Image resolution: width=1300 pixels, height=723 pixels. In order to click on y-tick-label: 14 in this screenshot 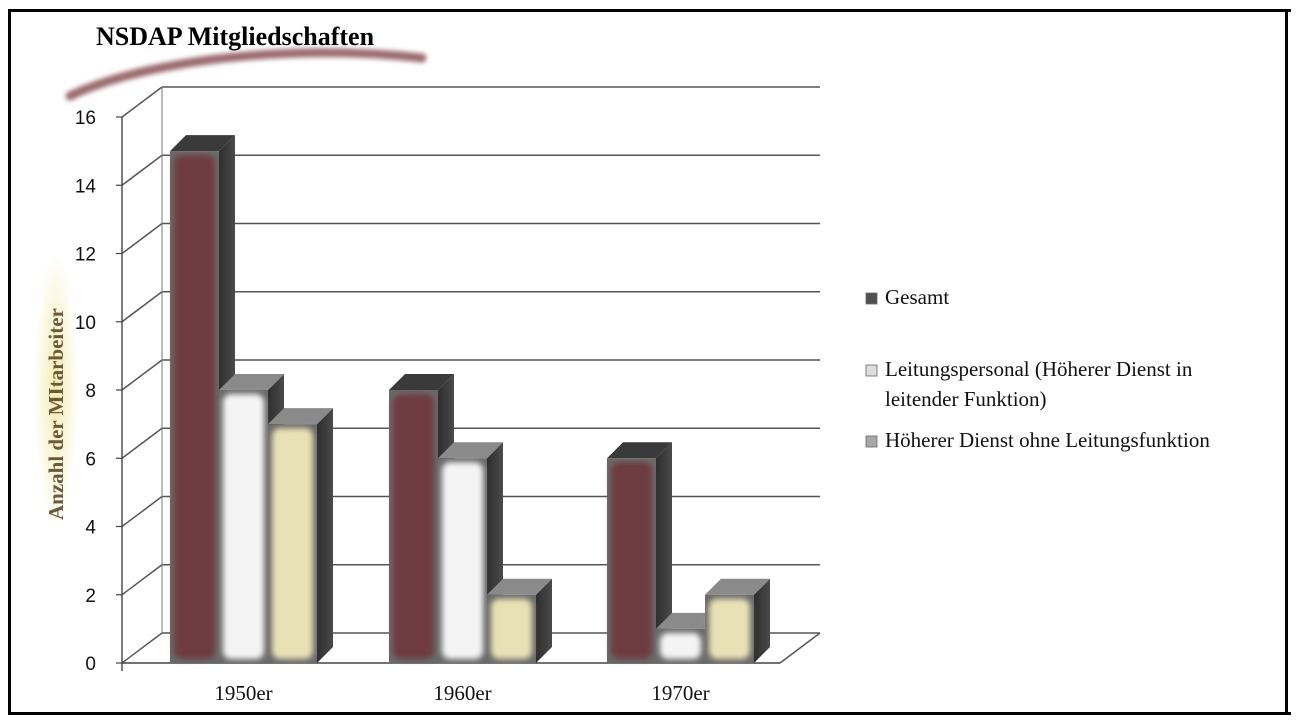, I will do `click(86, 186)`.